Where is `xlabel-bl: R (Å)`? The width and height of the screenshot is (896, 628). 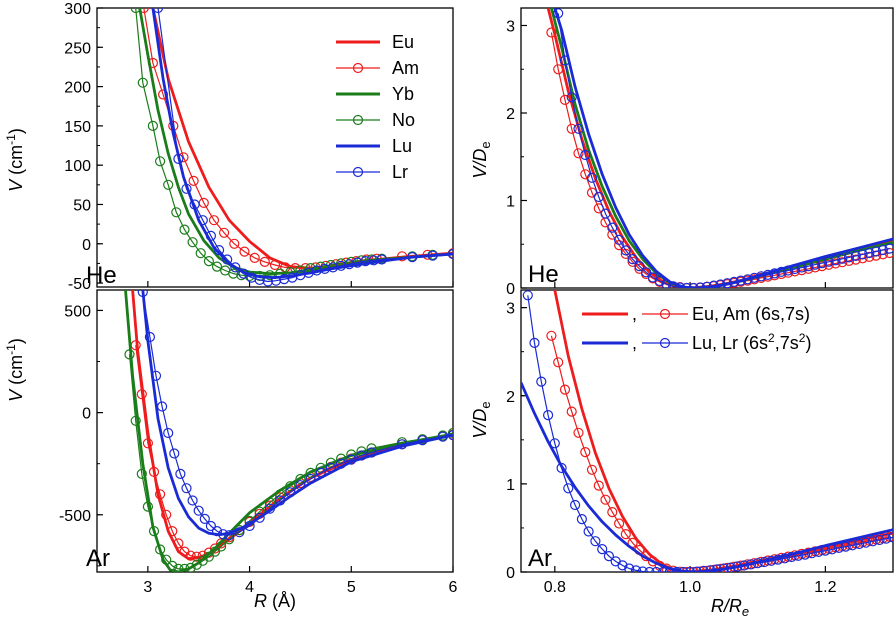
xlabel-bl: R (Å) is located at coordinates (275, 601).